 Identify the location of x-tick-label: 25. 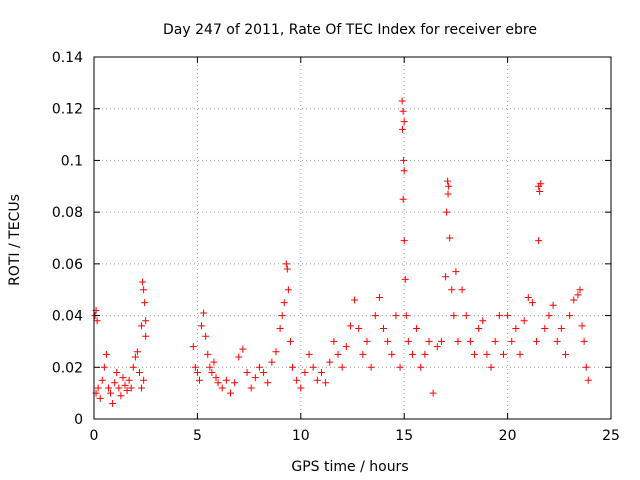
(611, 436).